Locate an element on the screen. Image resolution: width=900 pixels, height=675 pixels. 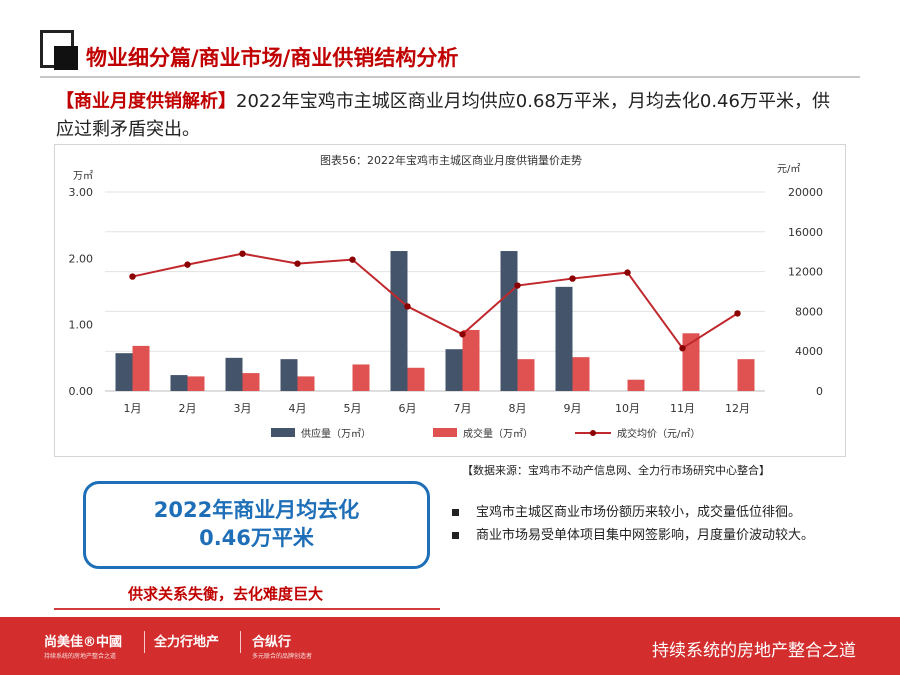
header-logo-square is located at coordinates (66, 58).